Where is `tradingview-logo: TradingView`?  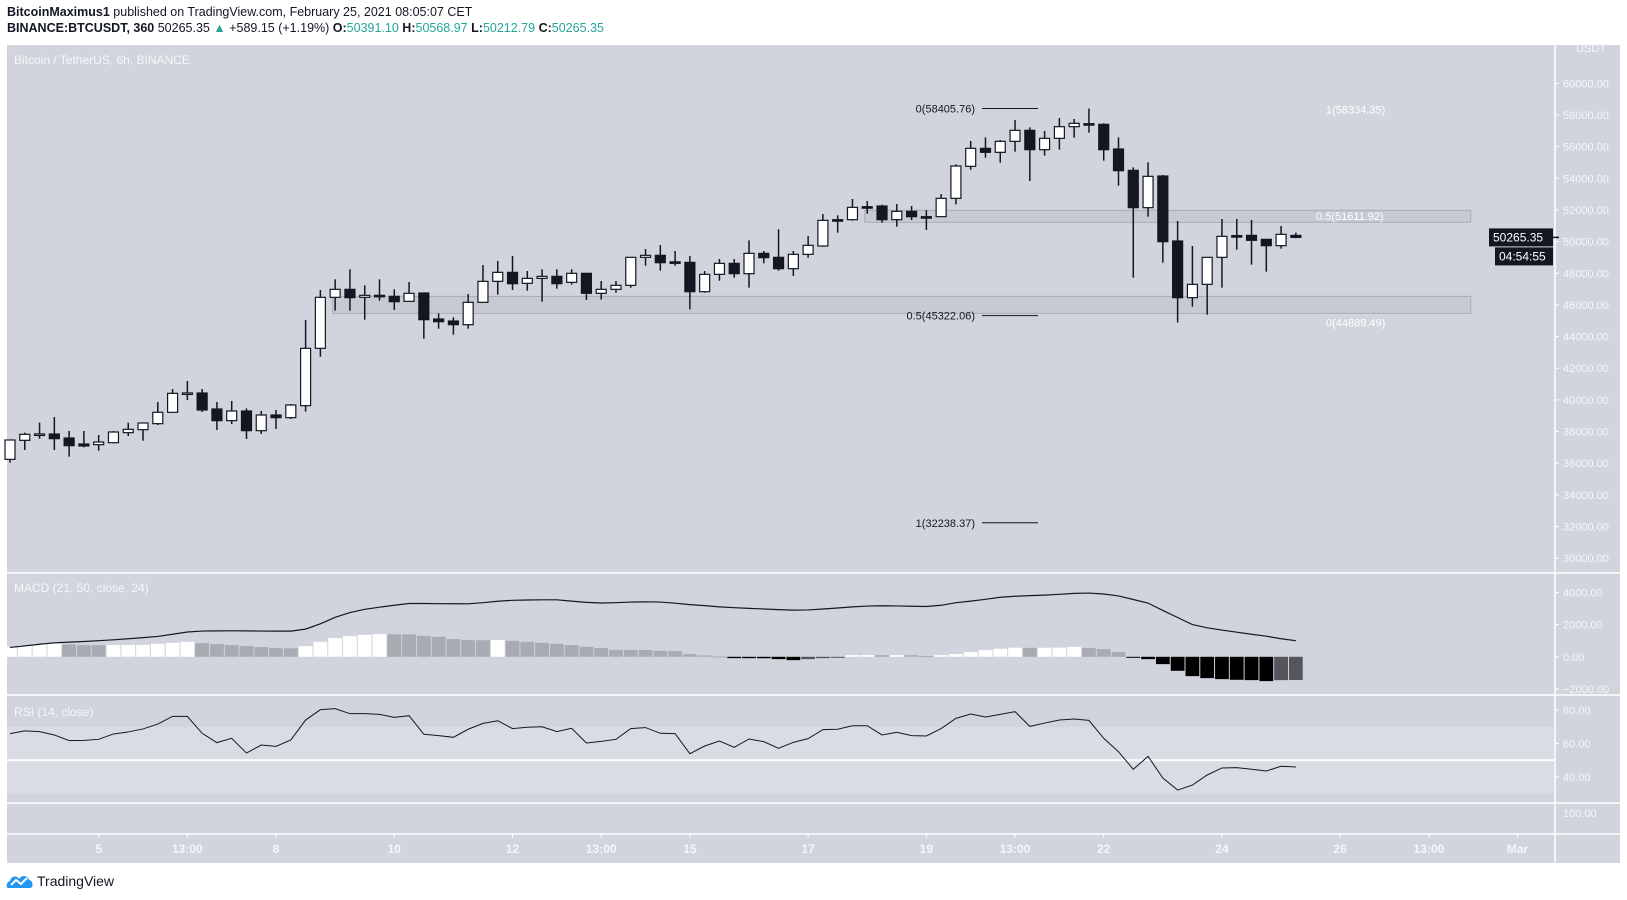 tradingview-logo: TradingView is located at coordinates (60, 881).